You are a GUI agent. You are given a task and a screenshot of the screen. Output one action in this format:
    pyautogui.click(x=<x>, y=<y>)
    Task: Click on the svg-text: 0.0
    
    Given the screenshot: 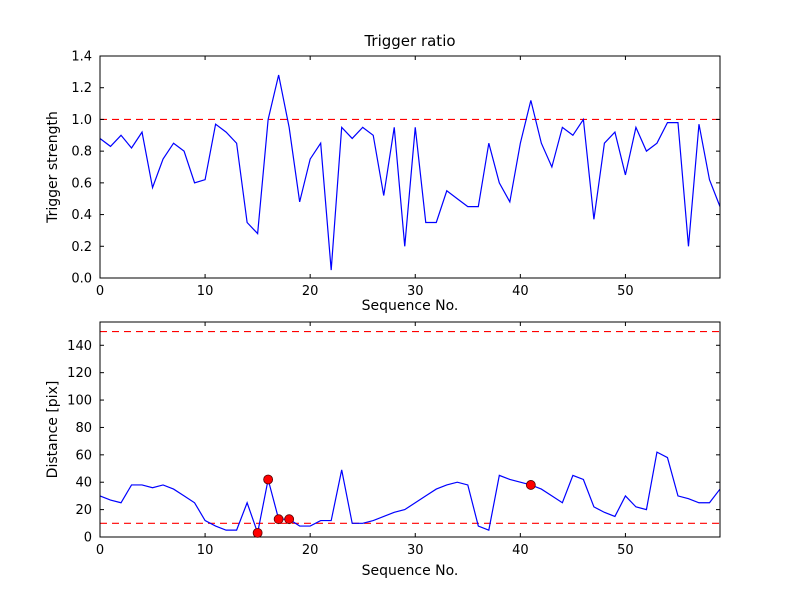 What is the action you would take?
    pyautogui.click(x=81, y=279)
    